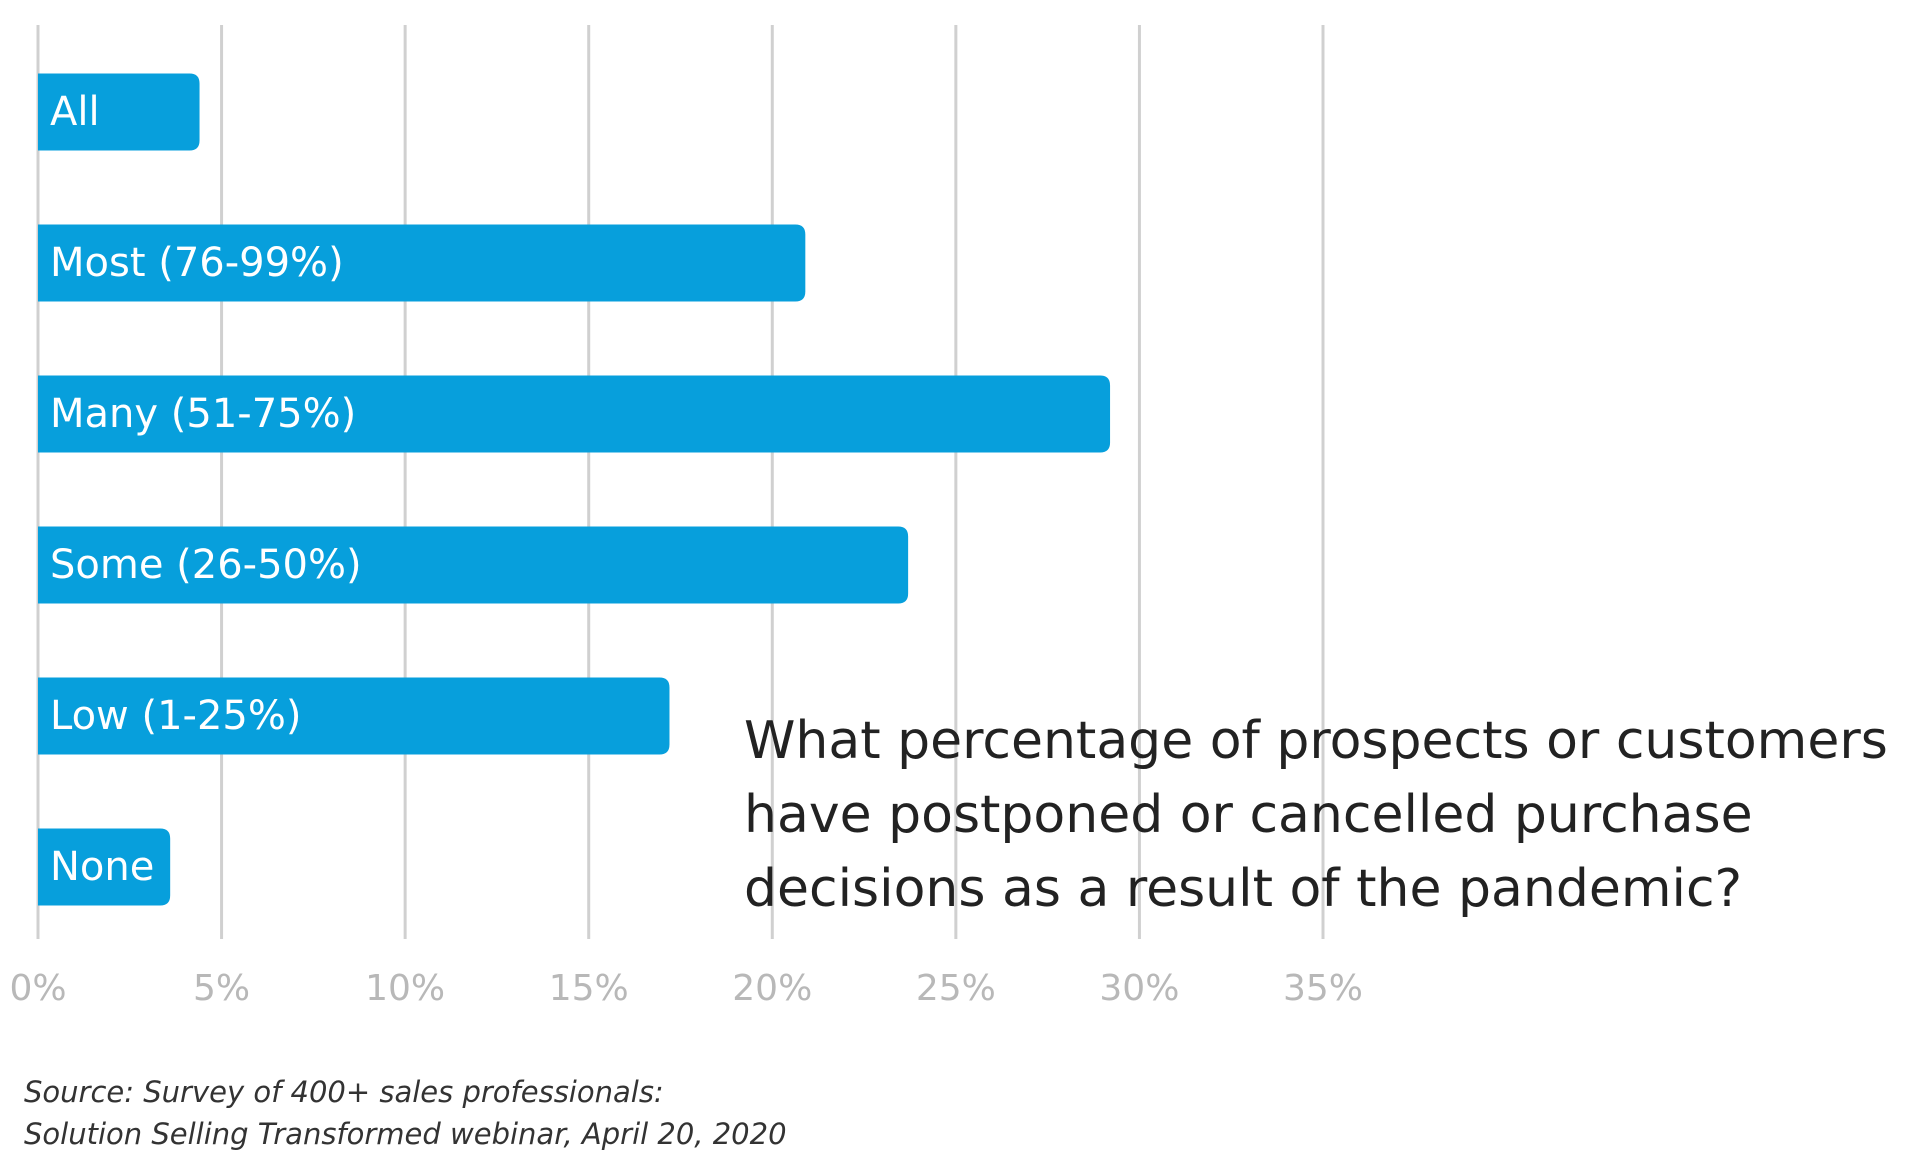 This screenshot has height=1166, width=1920. Describe the element at coordinates (175, 716) in the screenshot. I see `bar-label: Low (1-25%)` at that location.